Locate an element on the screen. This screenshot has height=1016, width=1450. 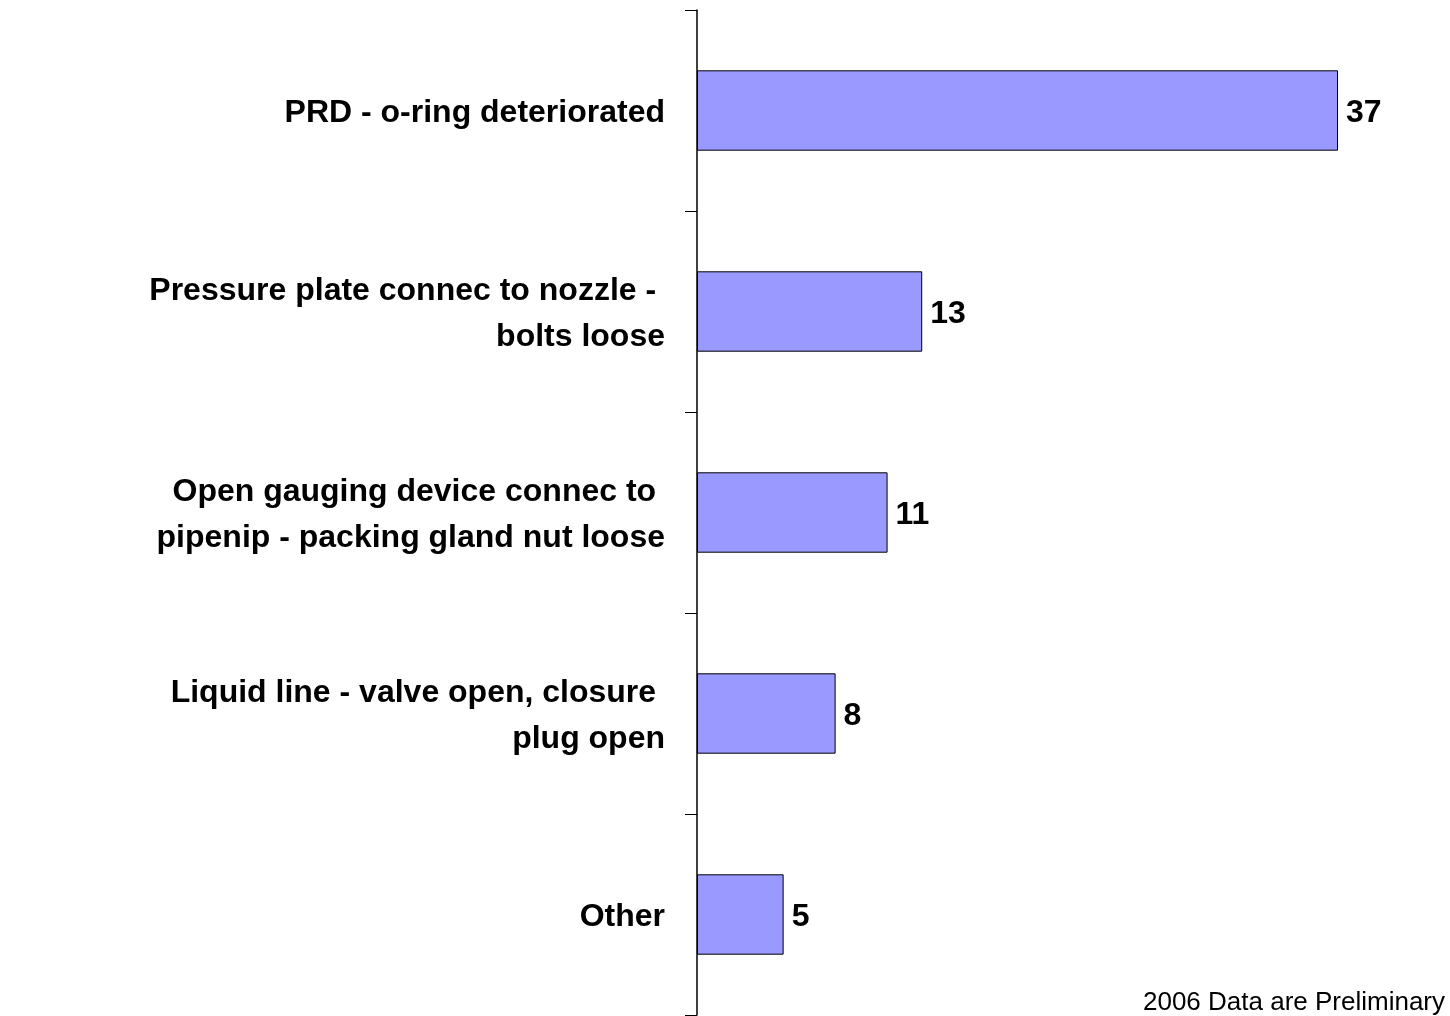
y-tick-label: Liquid line - valve open, closure plug open is located at coordinates (417, 713).